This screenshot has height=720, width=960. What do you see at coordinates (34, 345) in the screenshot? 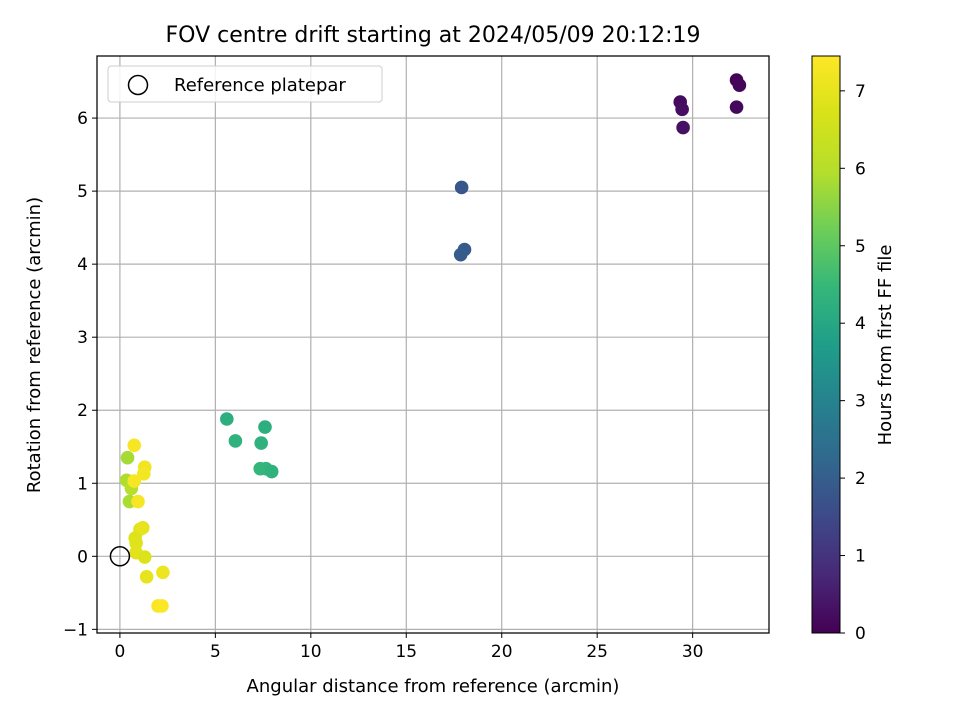
I see `y-axis-label: Rotation from reference (arcmin)` at bounding box center [34, 345].